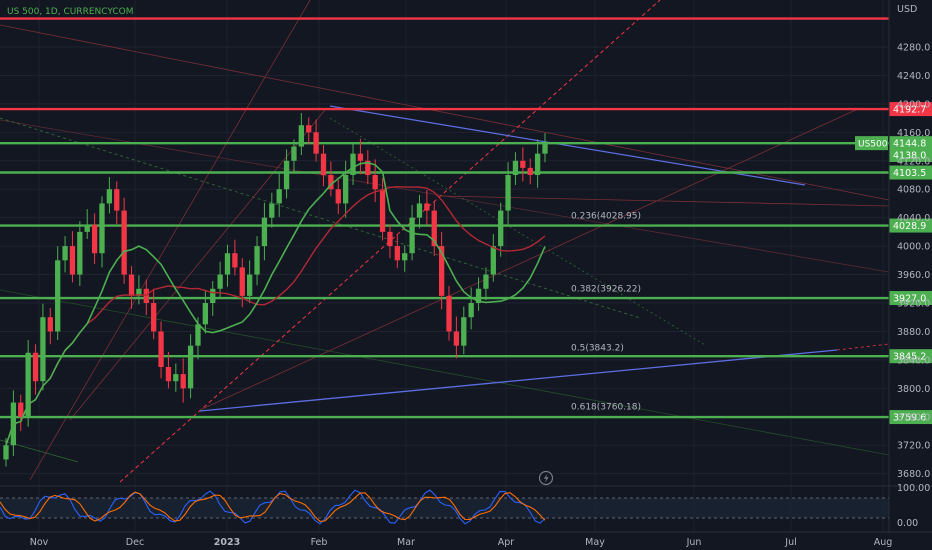  What do you see at coordinates (913, 446) in the screenshot?
I see `price-tick: 3720.0` at bounding box center [913, 446].